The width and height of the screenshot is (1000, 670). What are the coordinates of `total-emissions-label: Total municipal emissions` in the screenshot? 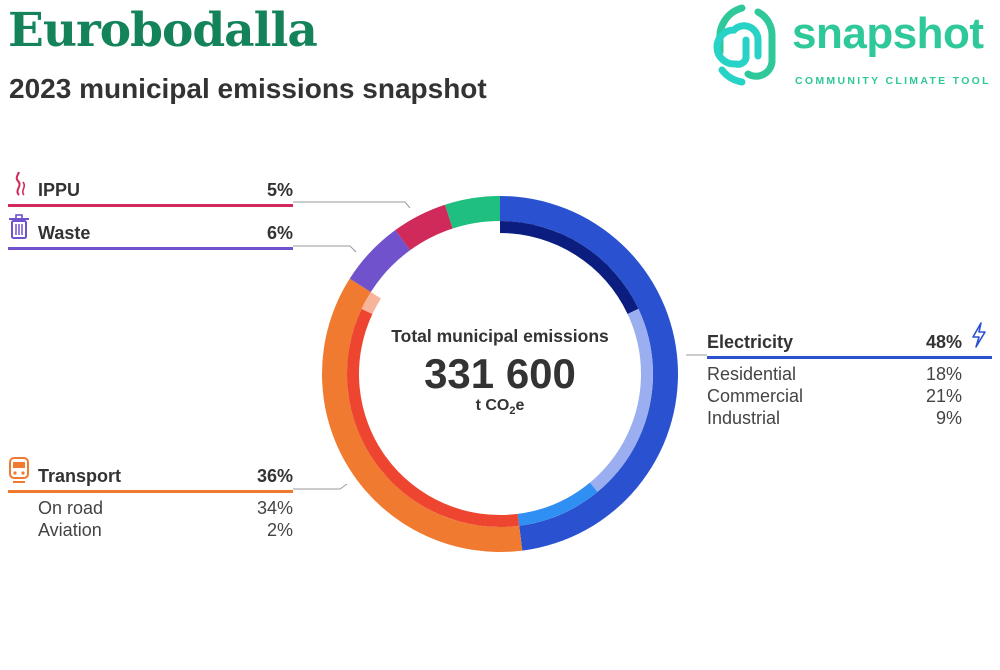 It's located at (500, 336).